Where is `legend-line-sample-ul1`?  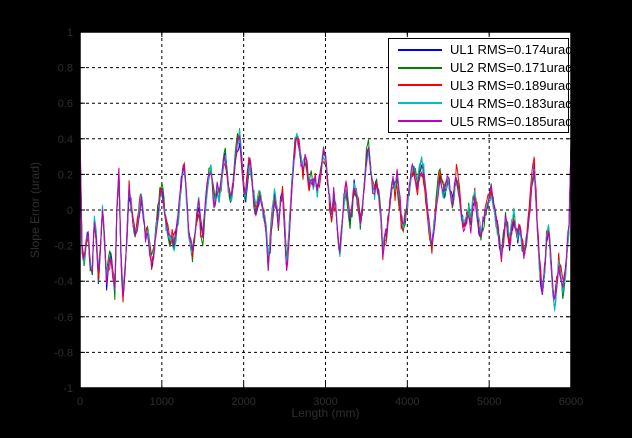
legend-line-sample-ul1 is located at coordinates (420, 49).